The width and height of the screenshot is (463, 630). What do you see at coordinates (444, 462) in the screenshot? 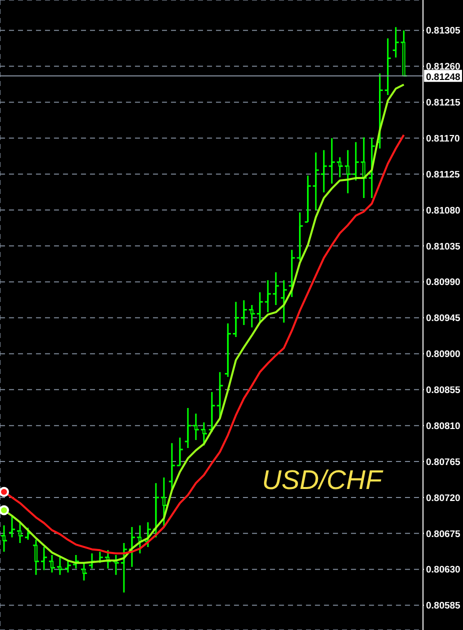
I see `y-tick-label: 0.80765` at bounding box center [444, 462].